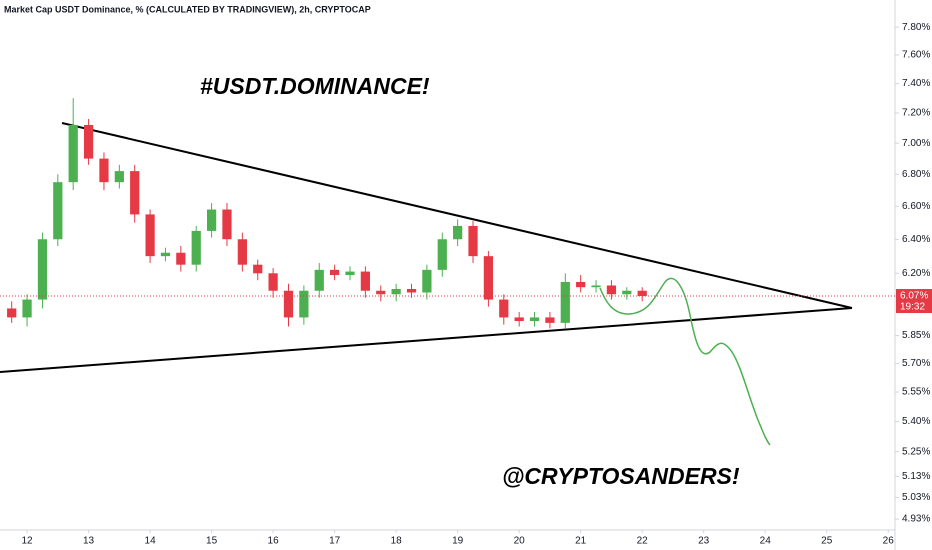  Describe the element at coordinates (458, 541) in the screenshot. I see `x-tick-label: 19` at that location.